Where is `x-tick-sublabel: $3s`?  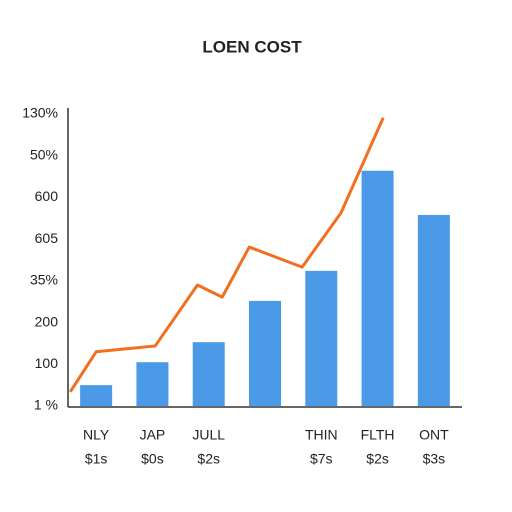
x-tick-sublabel: $3s is located at coordinates (434, 459).